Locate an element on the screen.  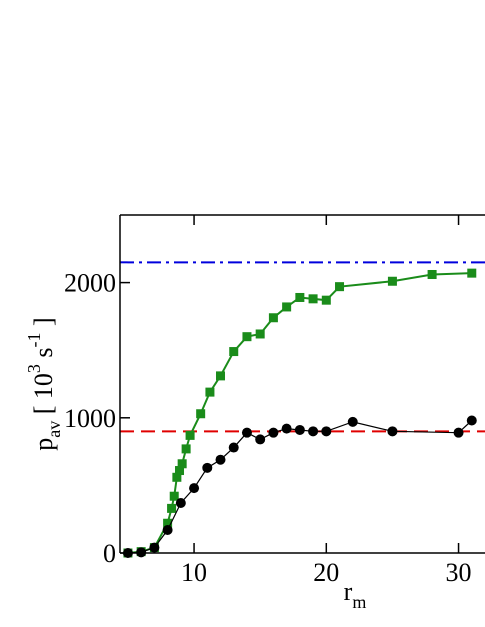
label-part: p is located at coordinates (43, 444).